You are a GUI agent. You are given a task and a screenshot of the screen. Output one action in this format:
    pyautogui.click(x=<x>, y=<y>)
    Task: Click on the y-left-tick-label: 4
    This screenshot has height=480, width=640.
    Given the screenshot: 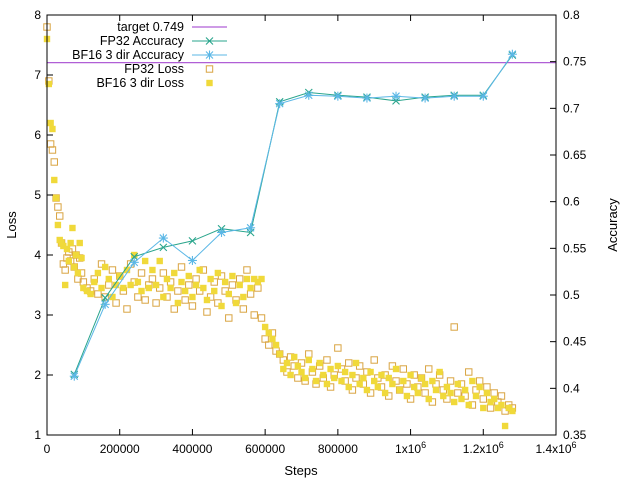 What is the action you would take?
    pyautogui.click(x=37, y=255)
    